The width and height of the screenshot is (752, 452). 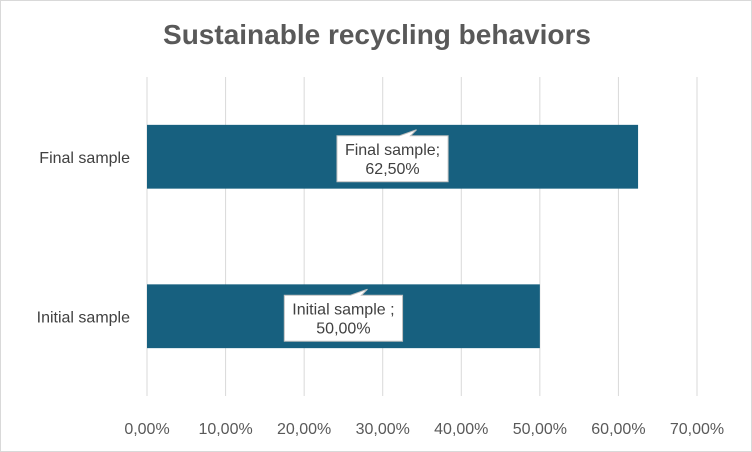 I want to click on category-label: Initial sample, so click(x=83, y=317).